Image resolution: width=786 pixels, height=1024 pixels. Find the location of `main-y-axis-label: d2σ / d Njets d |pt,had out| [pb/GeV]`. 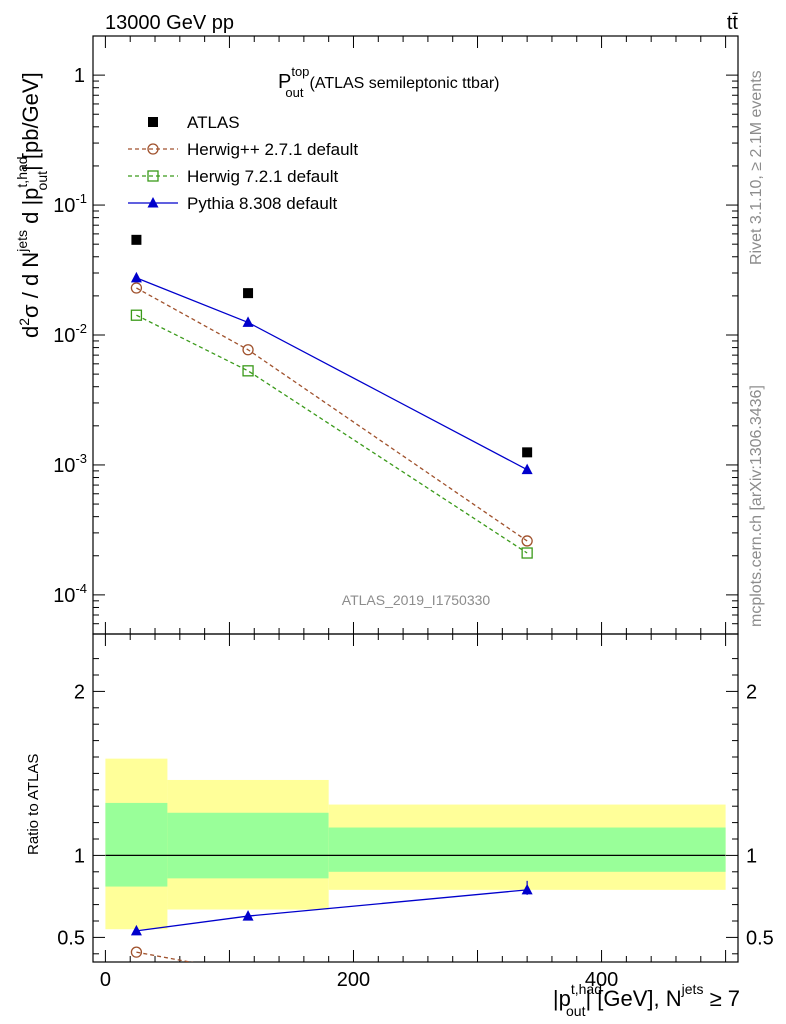

main-y-axis-label: d2σ / d Njets d |pt,had out| [pb/GeV] is located at coordinates (32, 205).